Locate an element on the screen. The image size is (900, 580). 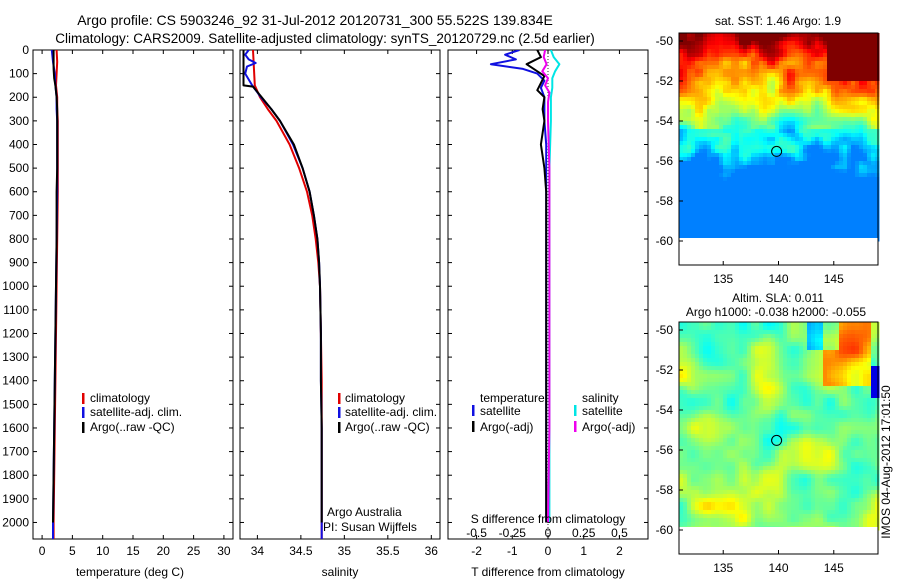
depth-tick-label: 1400 is located at coordinates (15, 381).